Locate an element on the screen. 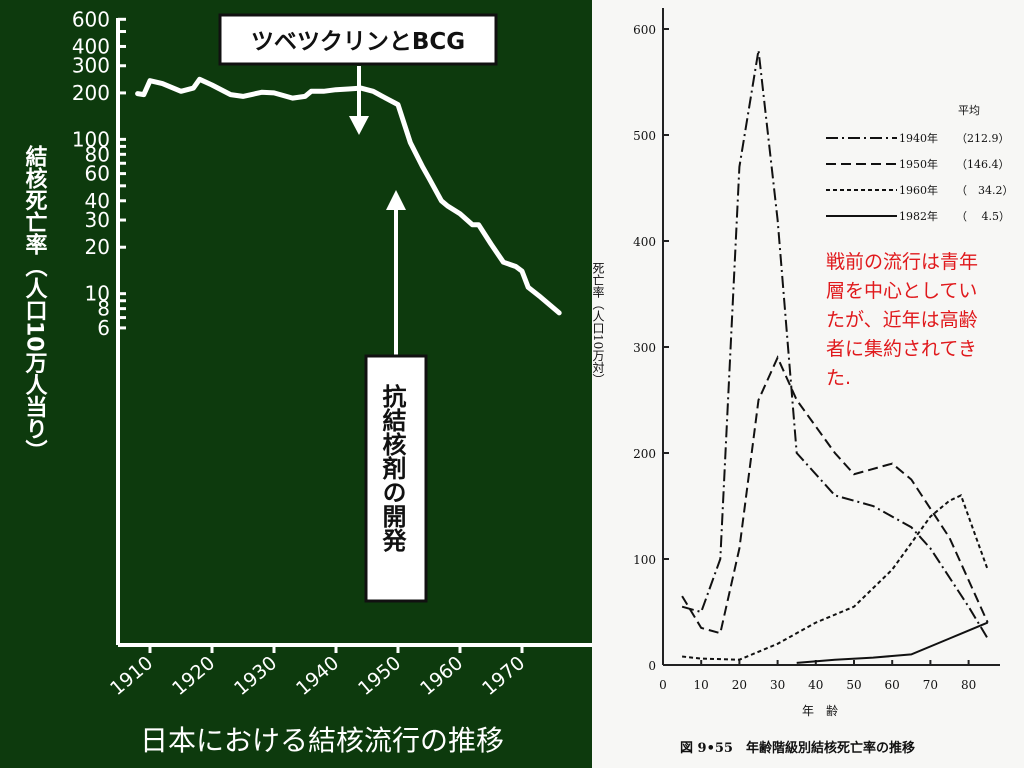 The height and width of the screenshot is (768, 1024). y-tick-label: 8 is located at coordinates (103, 309).